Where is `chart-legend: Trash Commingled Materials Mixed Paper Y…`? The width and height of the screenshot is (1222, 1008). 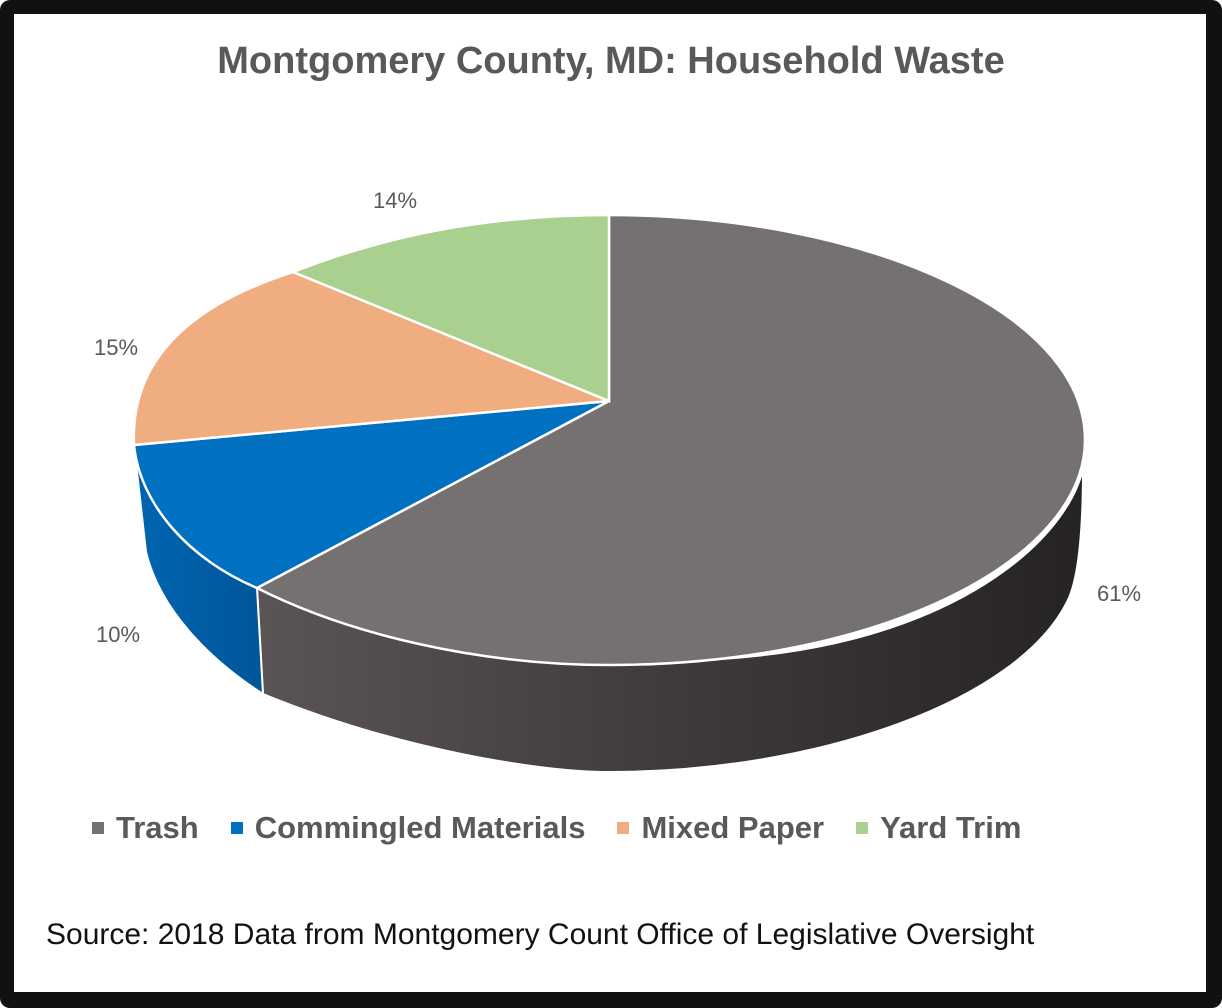
chart-legend: Trash Commingled Materials Mixed Paper Y… is located at coordinates (572, 828).